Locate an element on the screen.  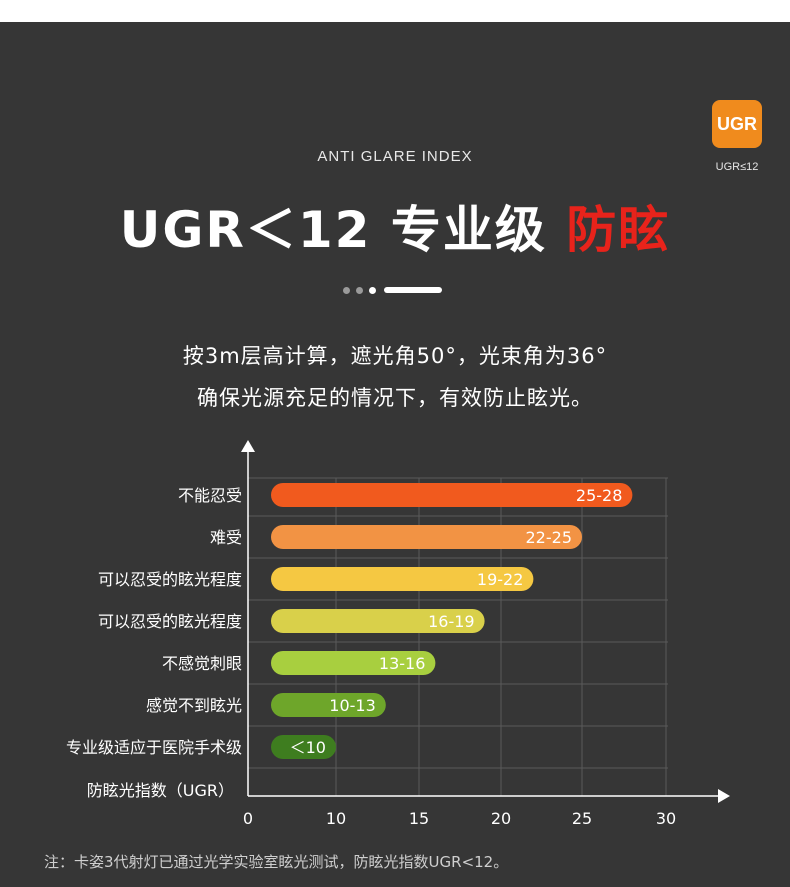
top-strip is located at coordinates (395, 11).